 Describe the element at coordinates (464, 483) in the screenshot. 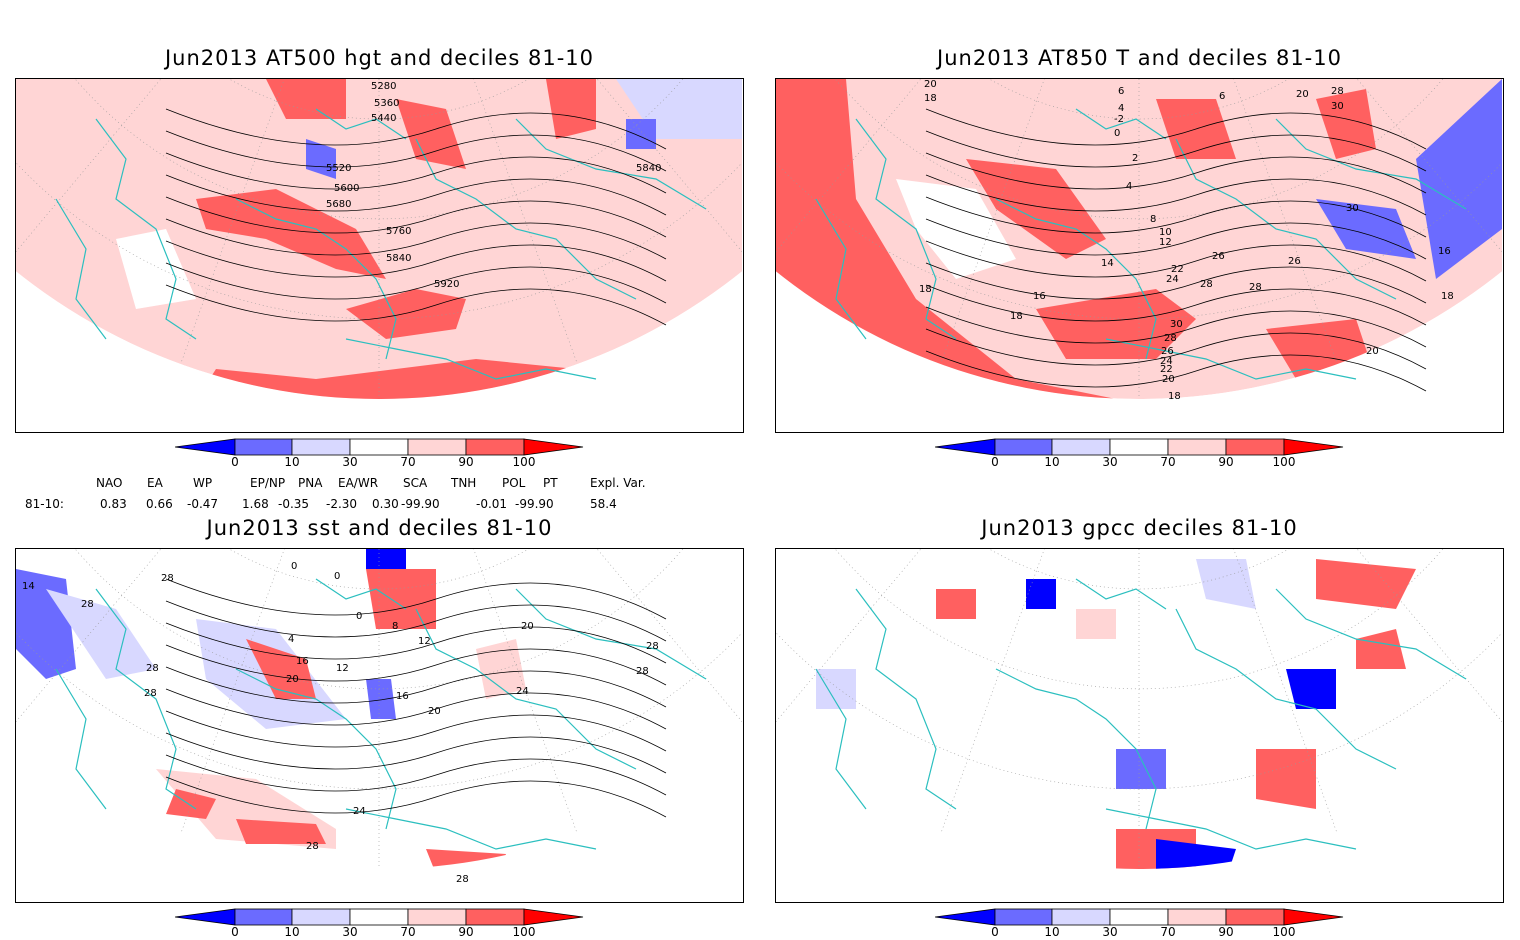

I see `index-header: TNH` at that location.